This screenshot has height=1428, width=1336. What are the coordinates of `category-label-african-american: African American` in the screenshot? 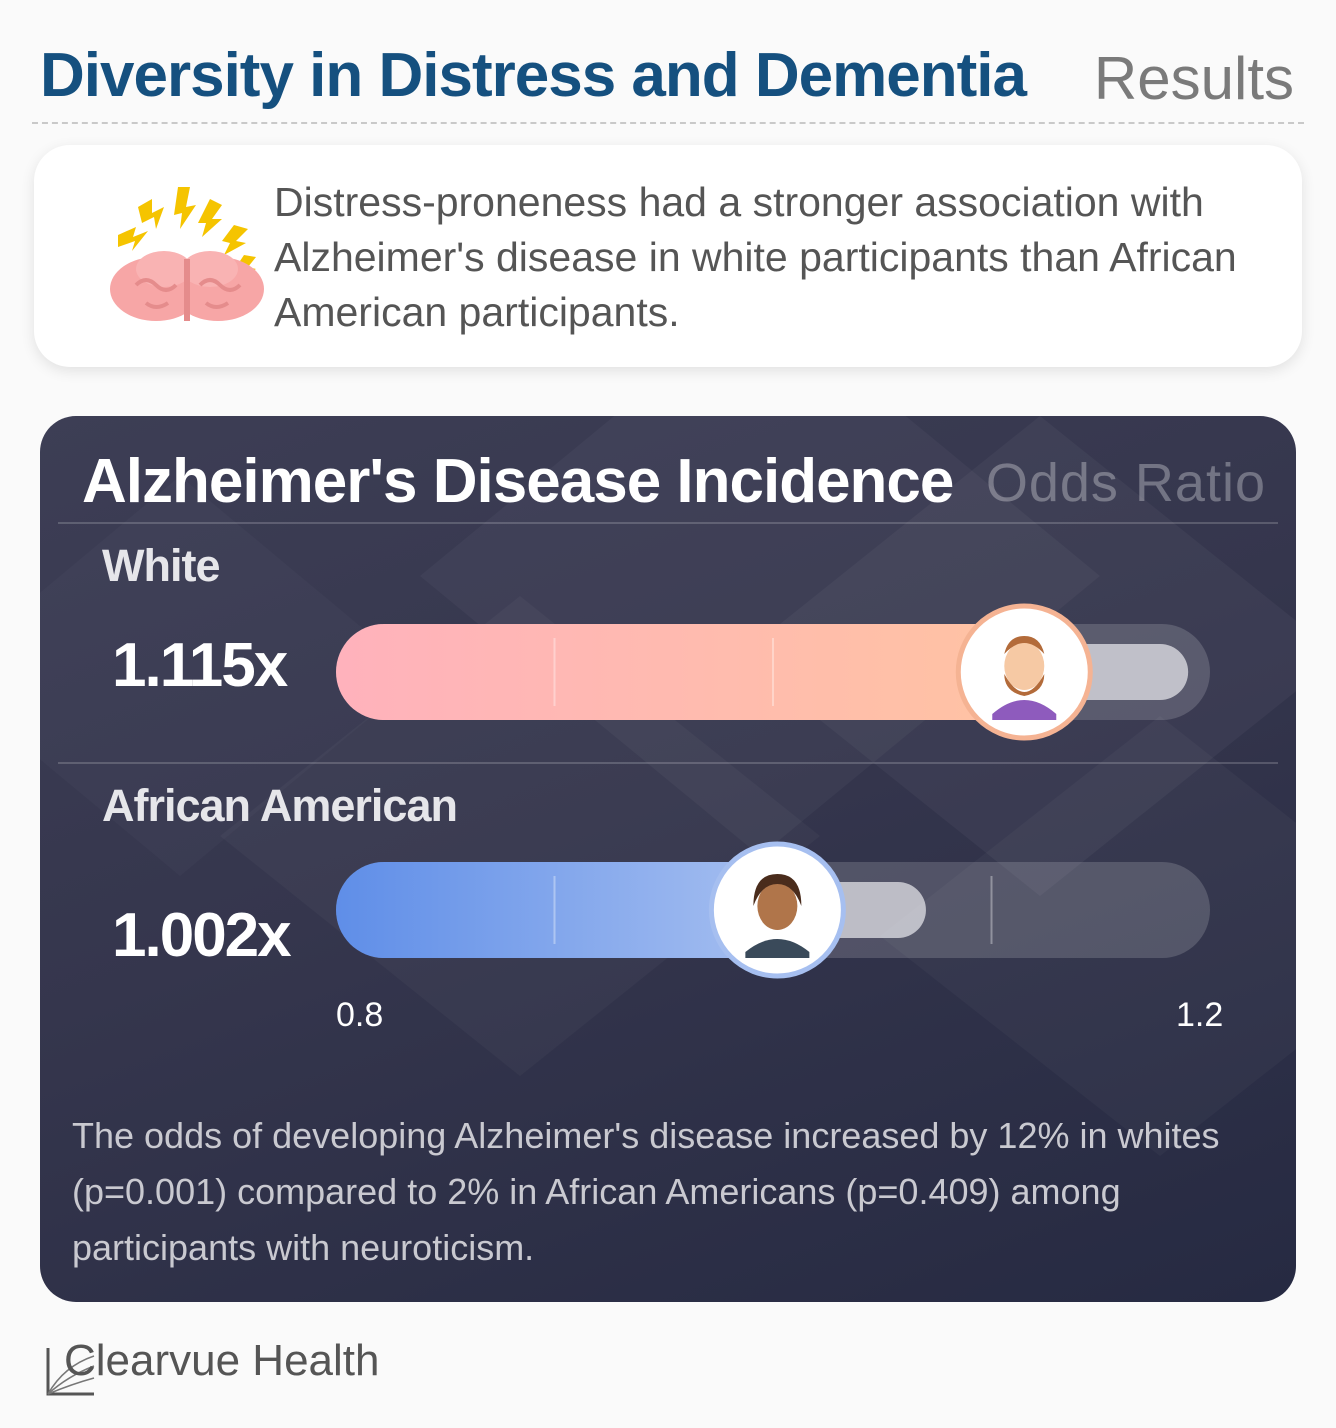 It's located at (280, 805).